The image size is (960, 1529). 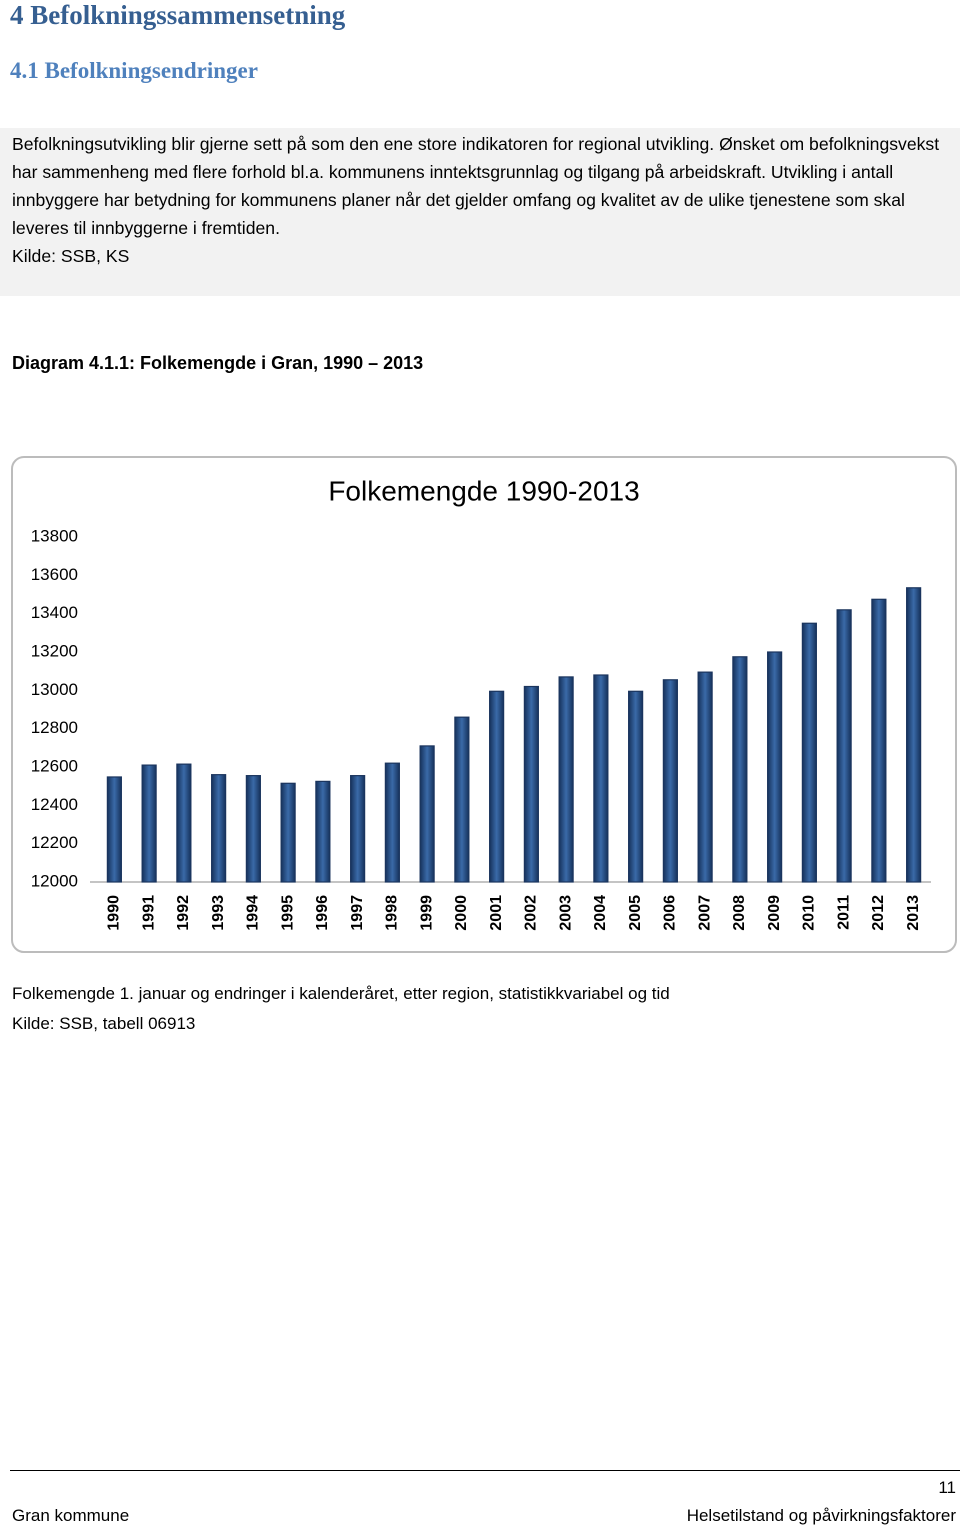 What do you see at coordinates (843, 912) in the screenshot?
I see `x-tick-label: 2011` at bounding box center [843, 912].